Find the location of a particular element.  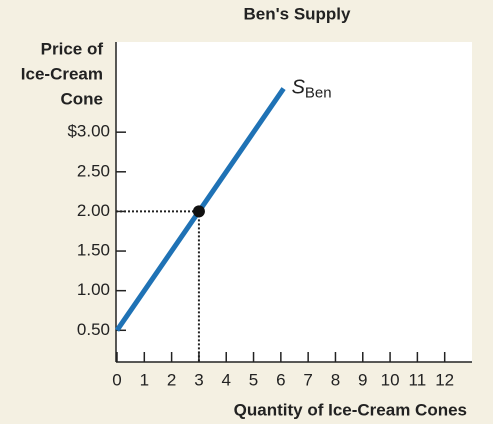

x-tick-label: 4 is located at coordinates (225, 379).